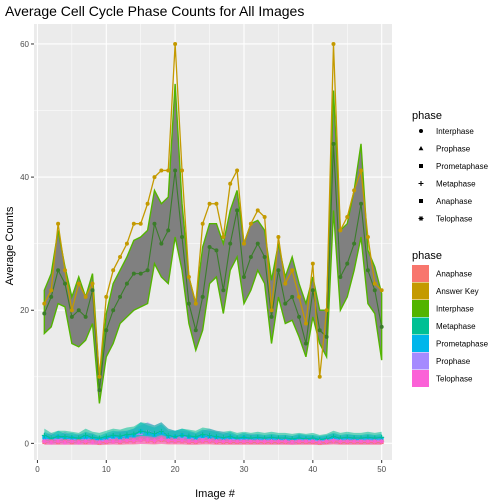  Describe the element at coordinates (24, 310) in the screenshot. I see `y-tick-label: 20` at that location.